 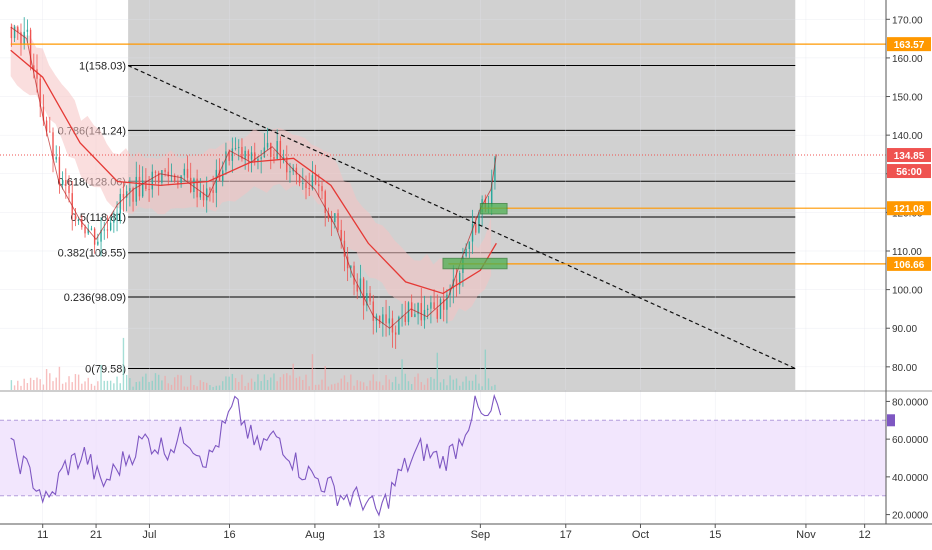 I want to click on current-price-badge-text: 134.85, so click(x=909, y=156).